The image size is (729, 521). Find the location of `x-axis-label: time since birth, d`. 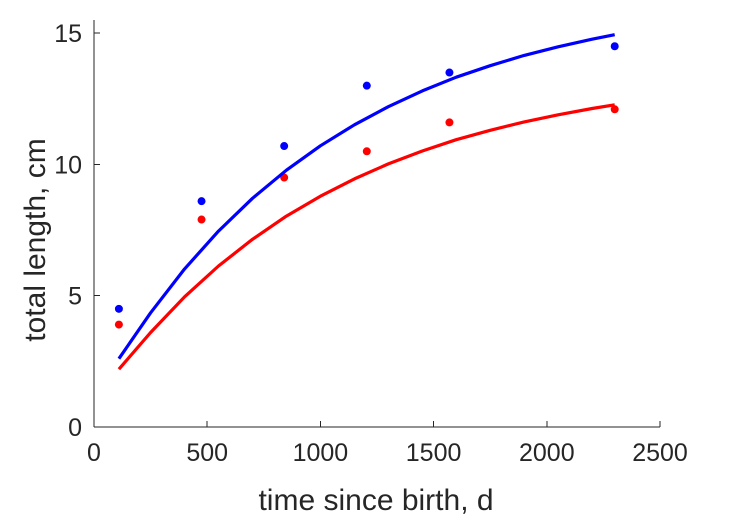

x-axis-label: time since birth, d is located at coordinates (375, 500).